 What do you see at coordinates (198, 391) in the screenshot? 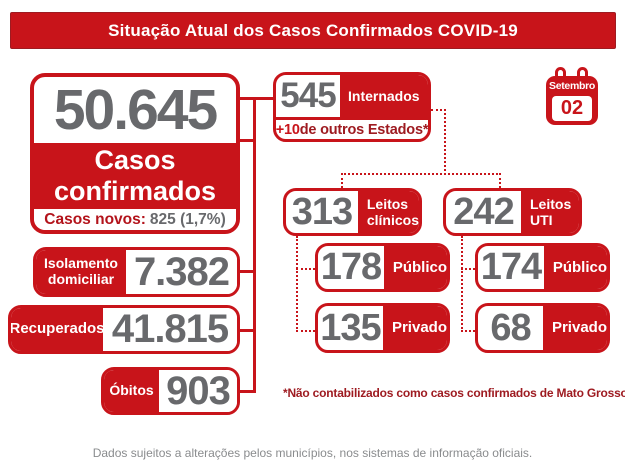
I see `deaths-value: 903` at bounding box center [198, 391].